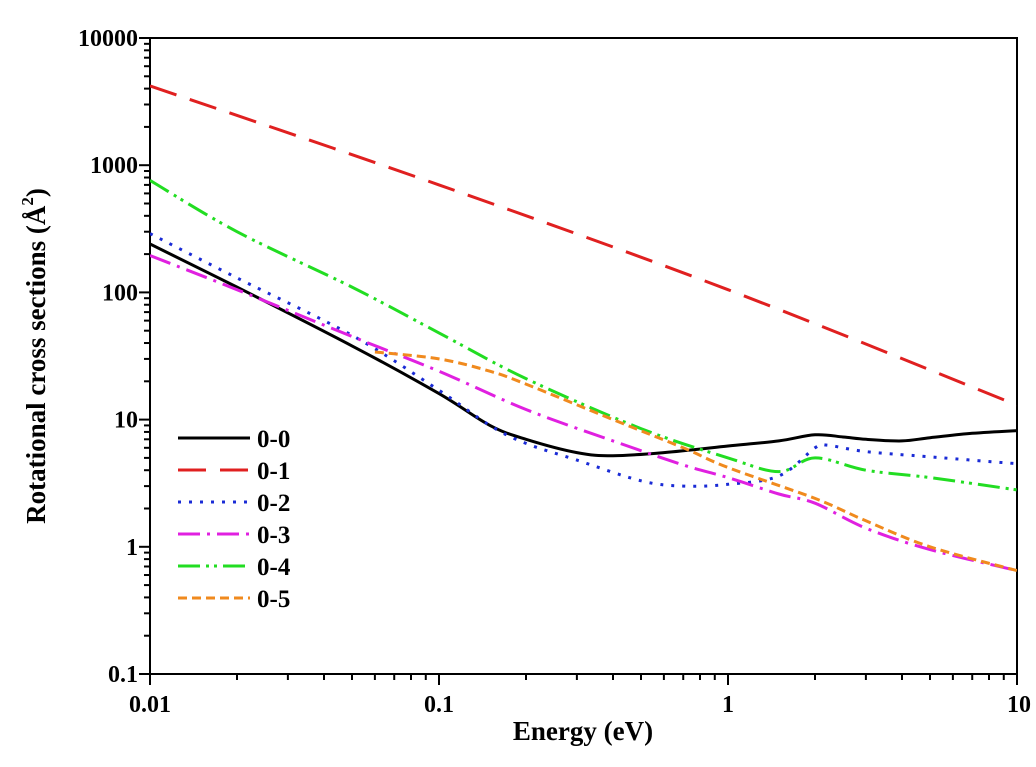 The image size is (1036, 767). What do you see at coordinates (108, 39) in the screenshot?
I see `y-tick-label: 10000` at bounding box center [108, 39].